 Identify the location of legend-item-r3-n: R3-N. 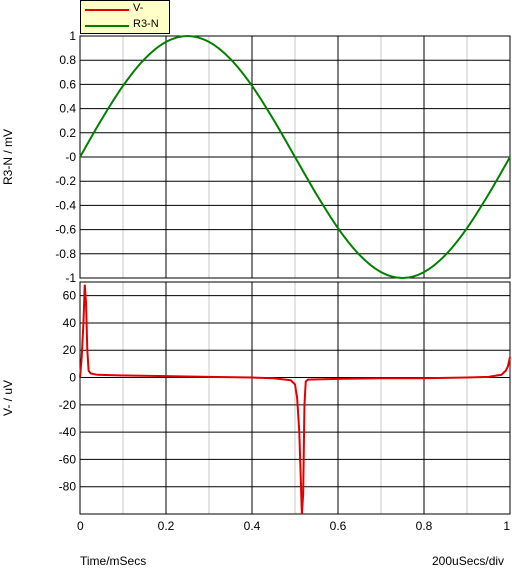
(125, 25).